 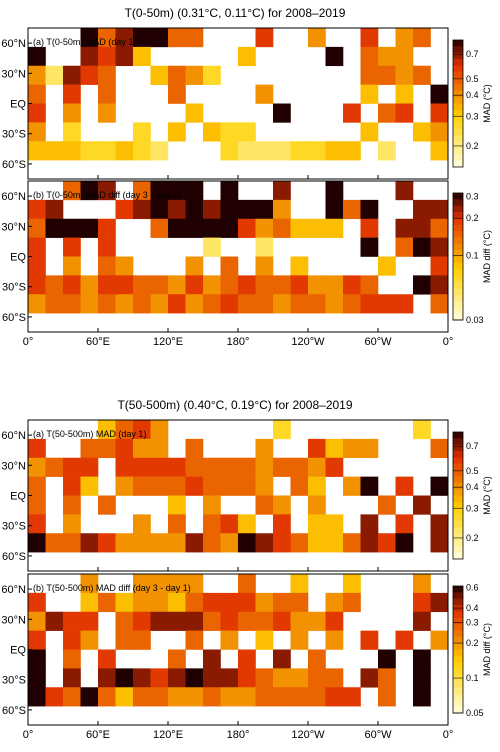 What do you see at coordinates (448, 735) in the screenshot?
I see `lon-tick-label: 0°` at bounding box center [448, 735].